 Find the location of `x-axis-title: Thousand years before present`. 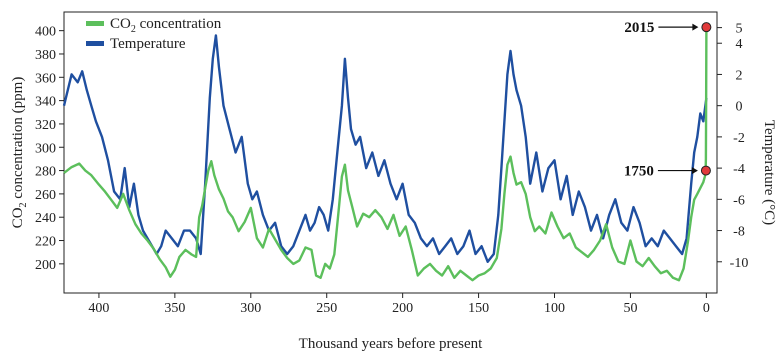

x-axis-title: Thousand years before present is located at coordinates (391, 344).